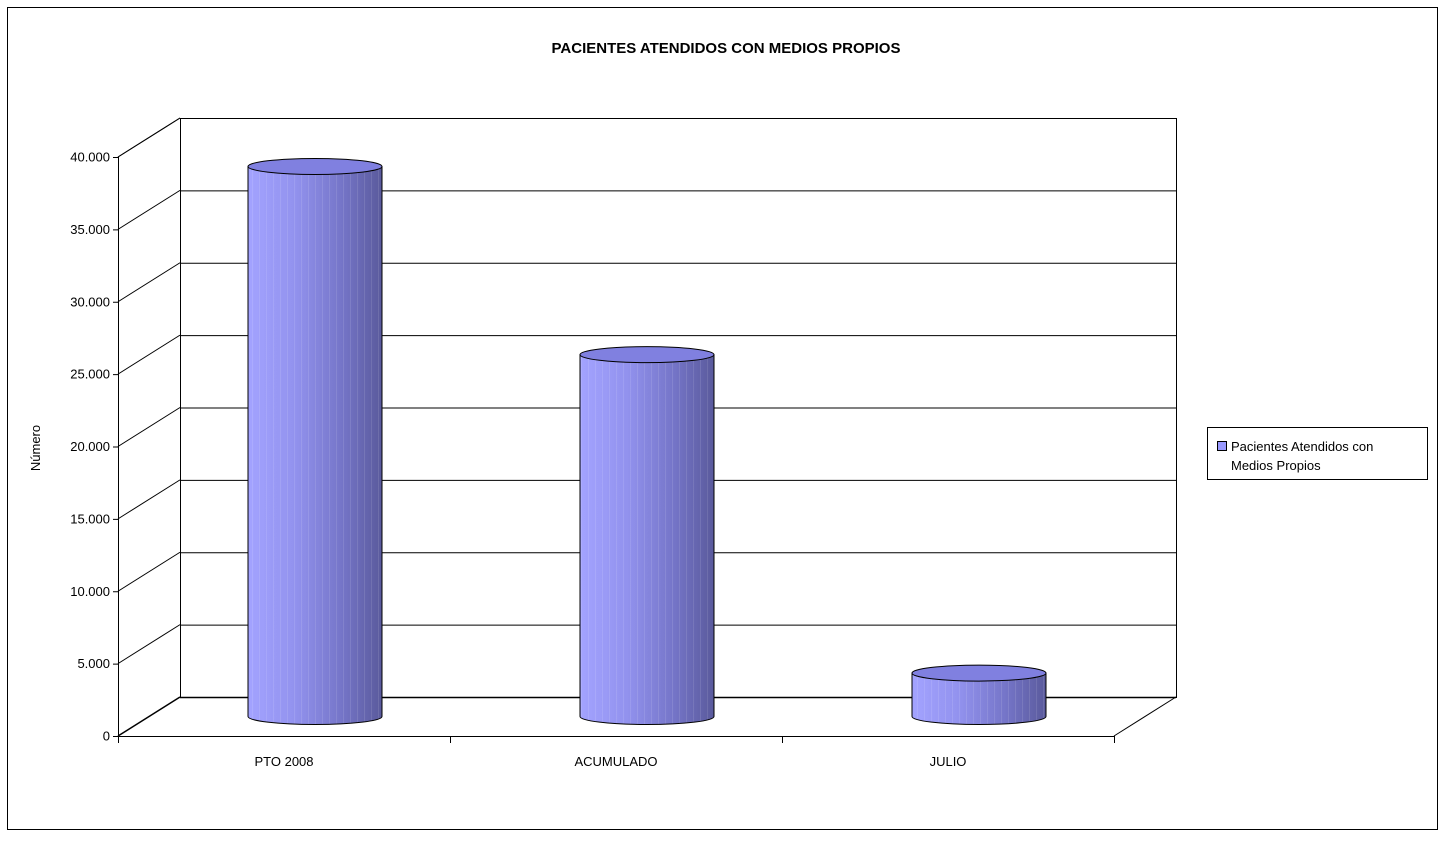 This screenshot has height=841, width=1445. What do you see at coordinates (90, 591) in the screenshot?
I see `y-tick-label: 10.000` at bounding box center [90, 591].